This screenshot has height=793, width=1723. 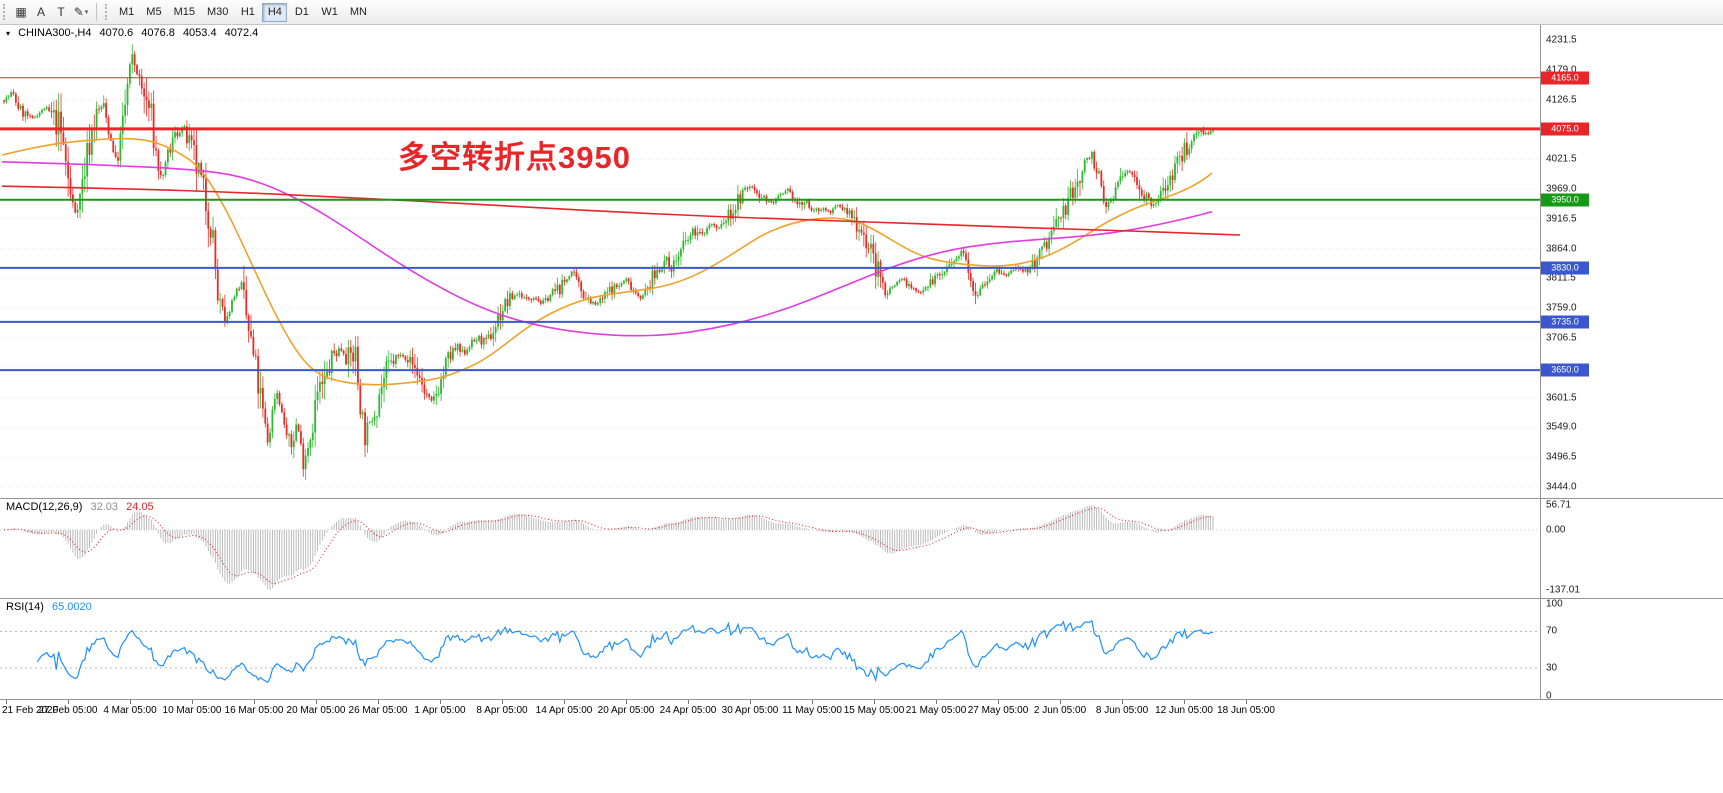 What do you see at coordinates (30, 710) in the screenshot?
I see `time-axis-label: 21 Feb 2020` at bounding box center [30, 710].